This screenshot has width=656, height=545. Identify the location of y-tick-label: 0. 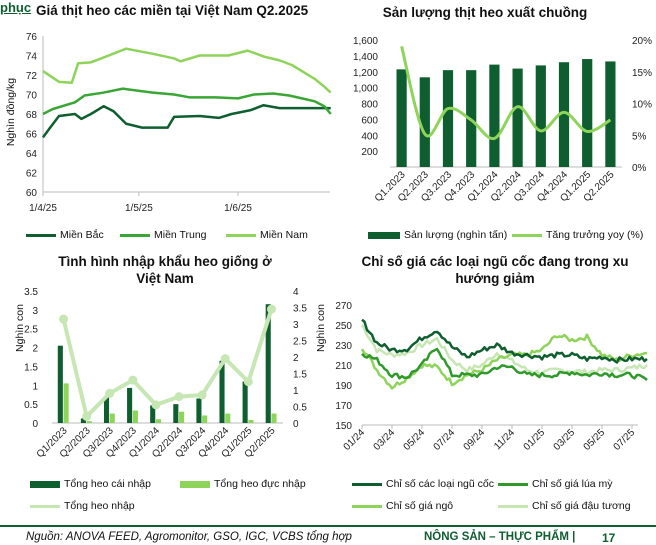
(35, 424).